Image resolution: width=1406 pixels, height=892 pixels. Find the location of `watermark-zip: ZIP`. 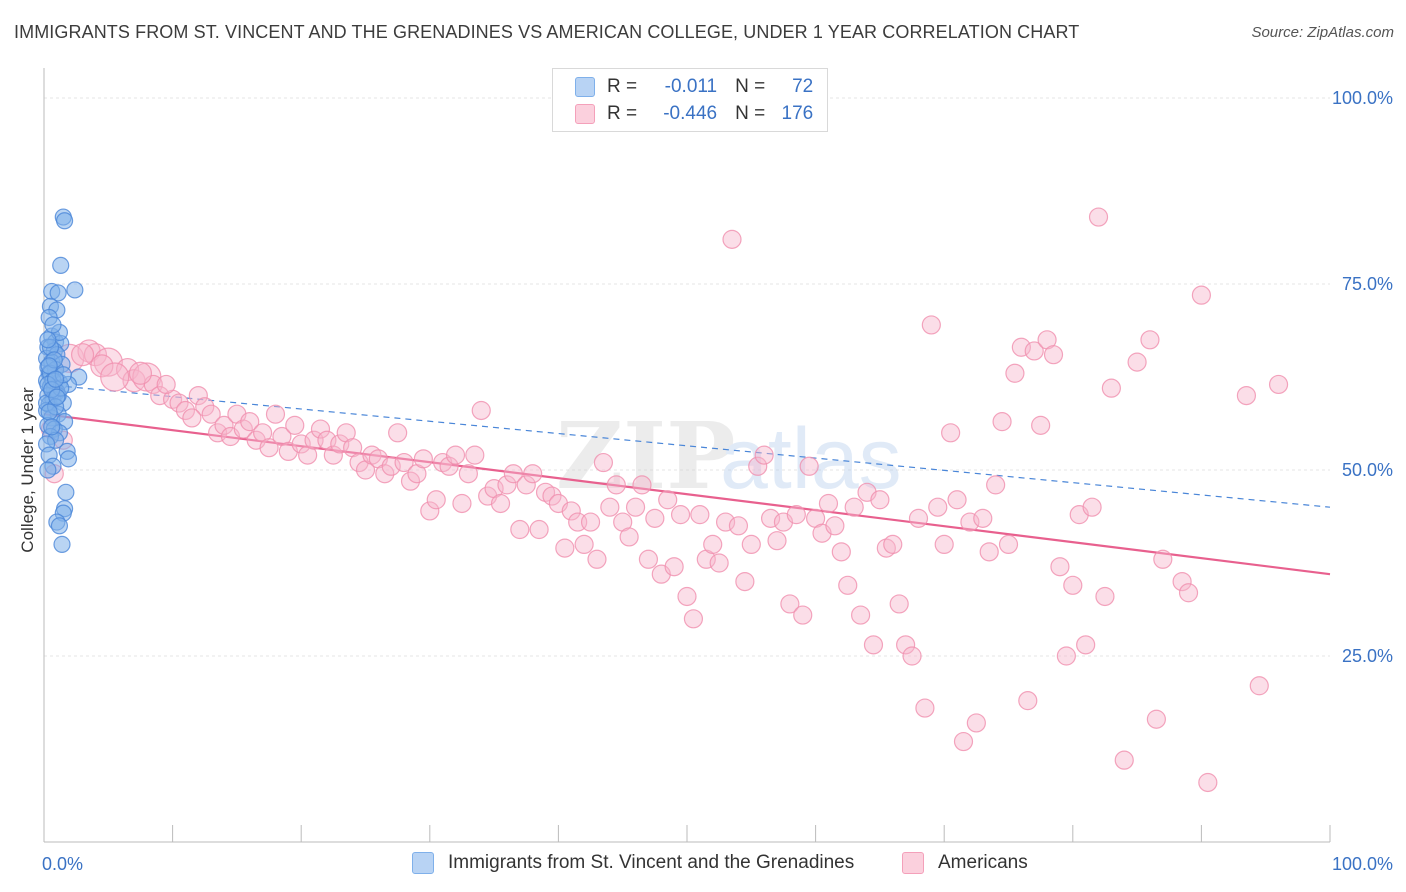

watermark-zip: ZIP is located at coordinates (645, 456).